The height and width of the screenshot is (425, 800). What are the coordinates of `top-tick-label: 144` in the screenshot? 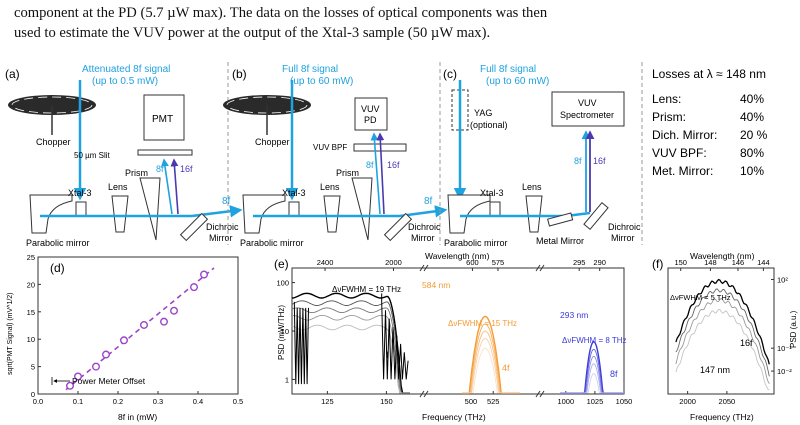 It's located at (763, 262).